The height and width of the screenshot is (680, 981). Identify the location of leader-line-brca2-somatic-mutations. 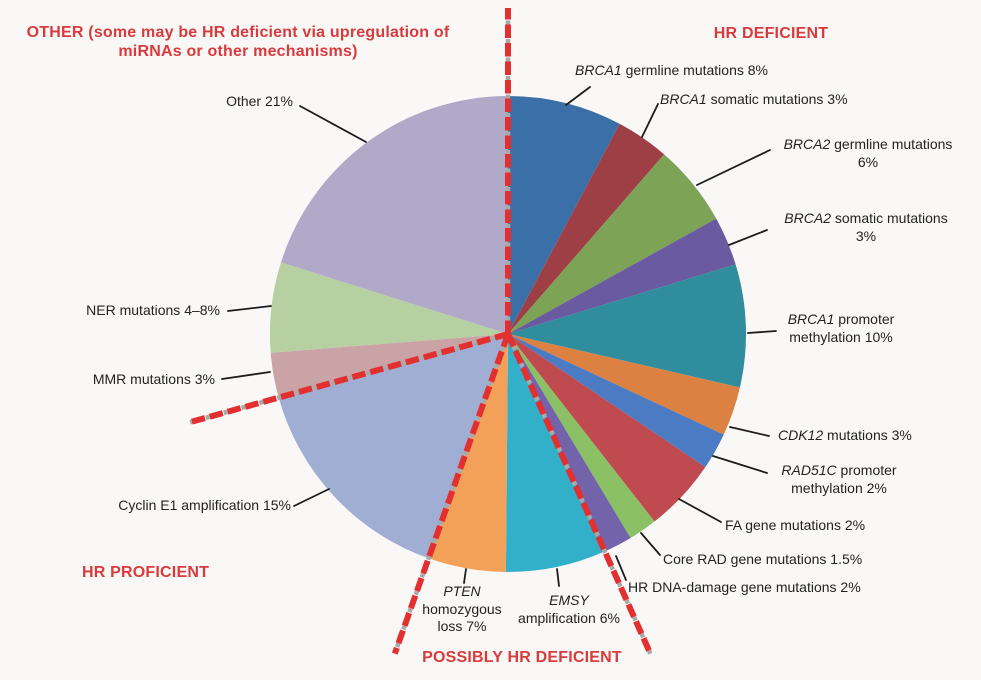
(748, 237).